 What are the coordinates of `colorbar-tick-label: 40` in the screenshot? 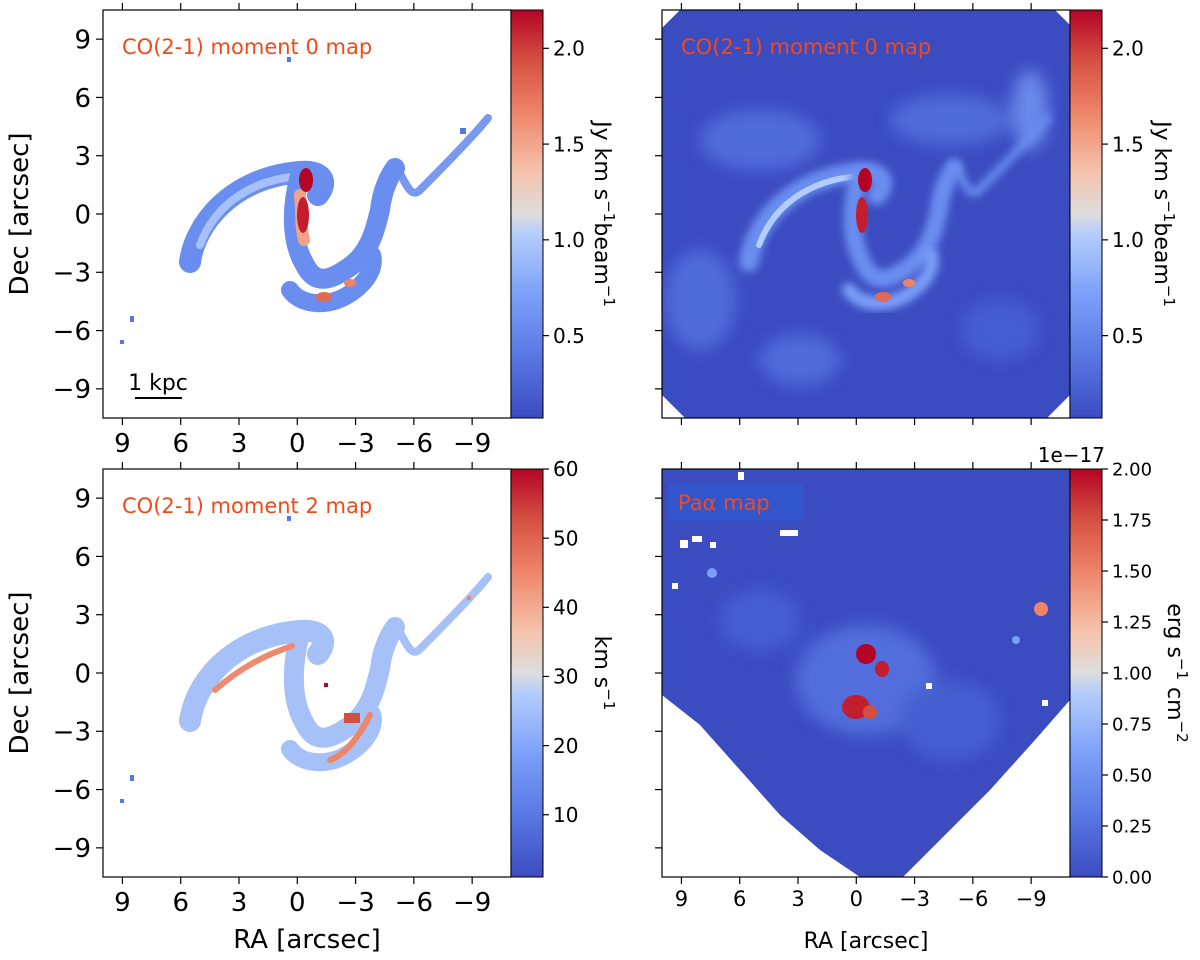 It's located at (565, 608).